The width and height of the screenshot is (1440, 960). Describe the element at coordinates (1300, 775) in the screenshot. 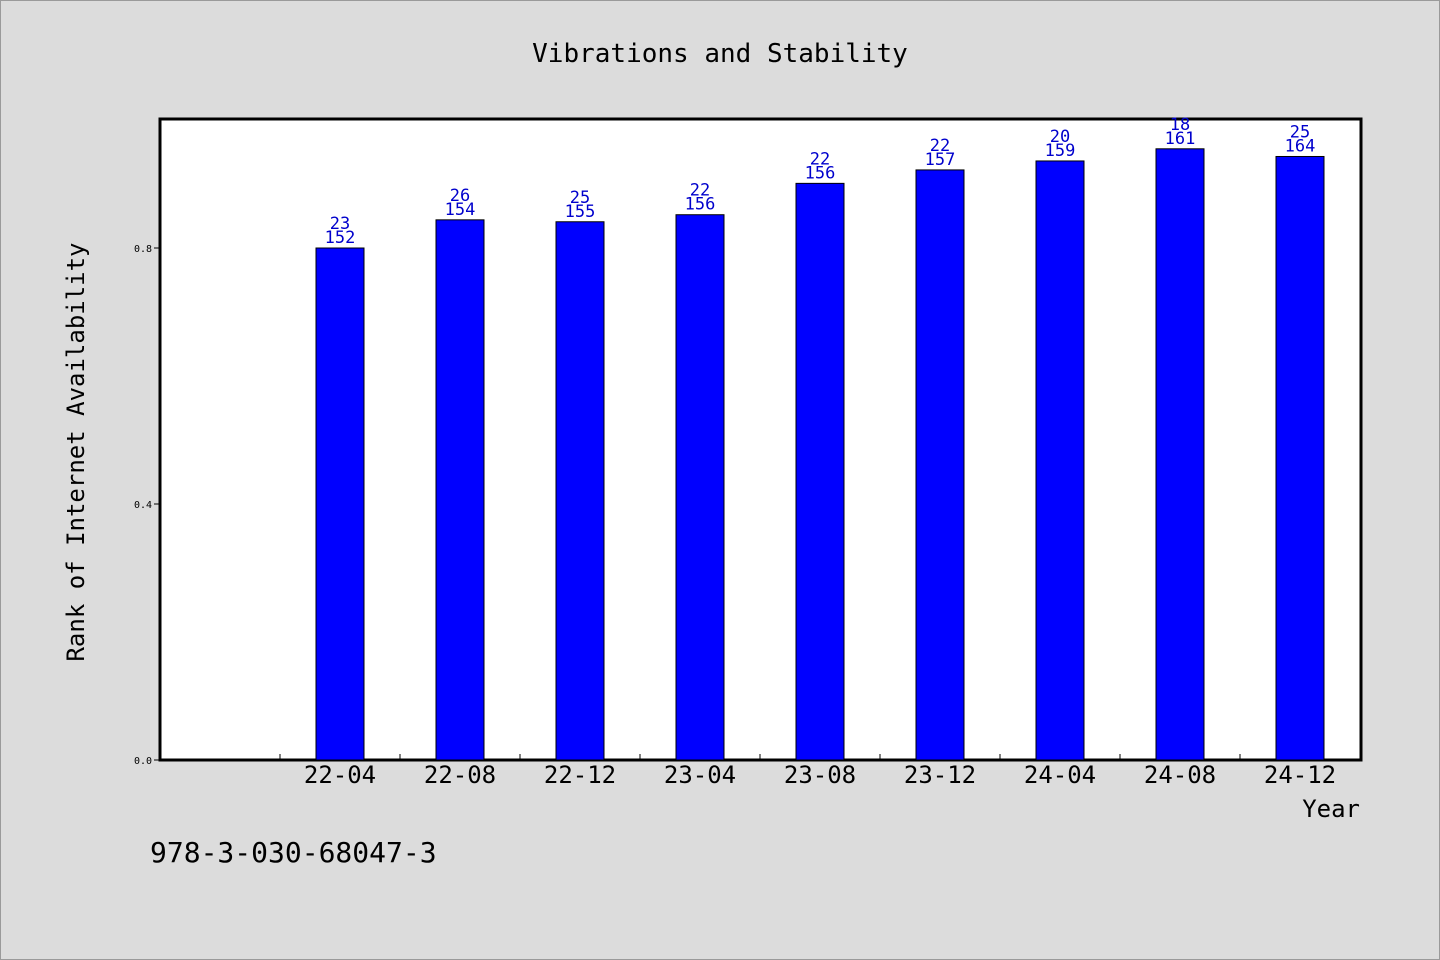

I see `x-tick-label: 24-12` at that location.